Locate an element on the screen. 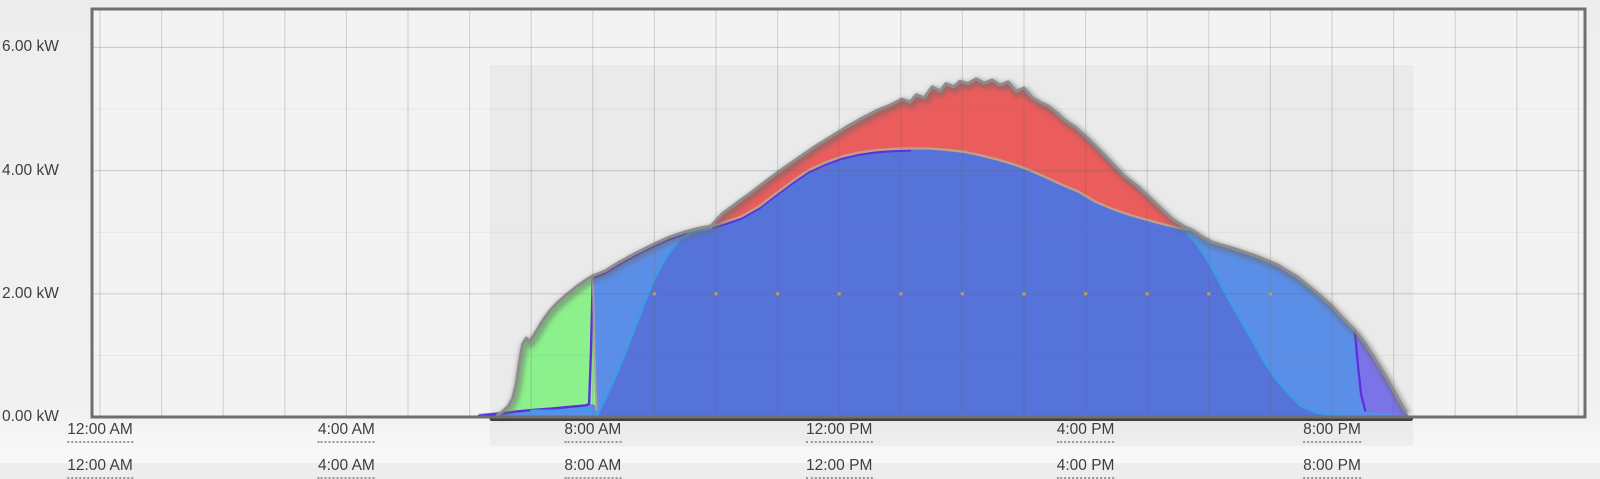  x-axis-label-clipped: 4:00 AM is located at coordinates (346, 468).